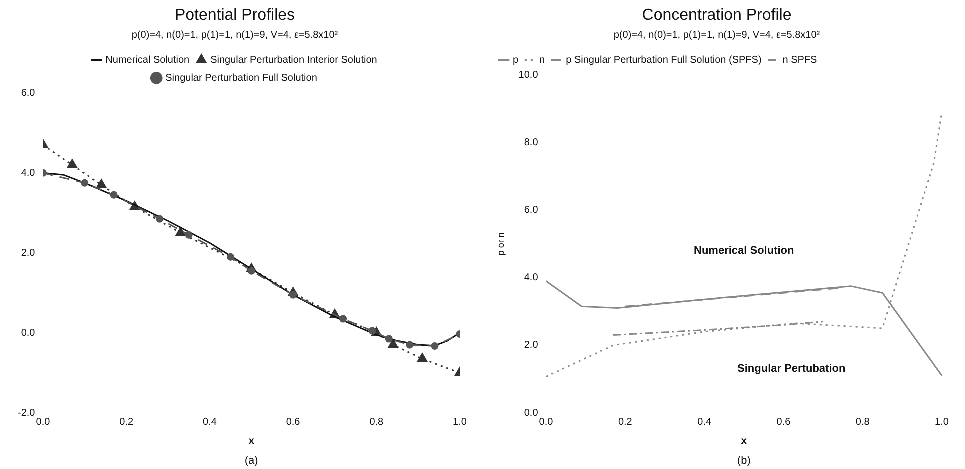 This screenshot has width=965, height=469. What do you see at coordinates (235, 15) in the screenshot?
I see `chart-title: Potential Profiles` at bounding box center [235, 15].